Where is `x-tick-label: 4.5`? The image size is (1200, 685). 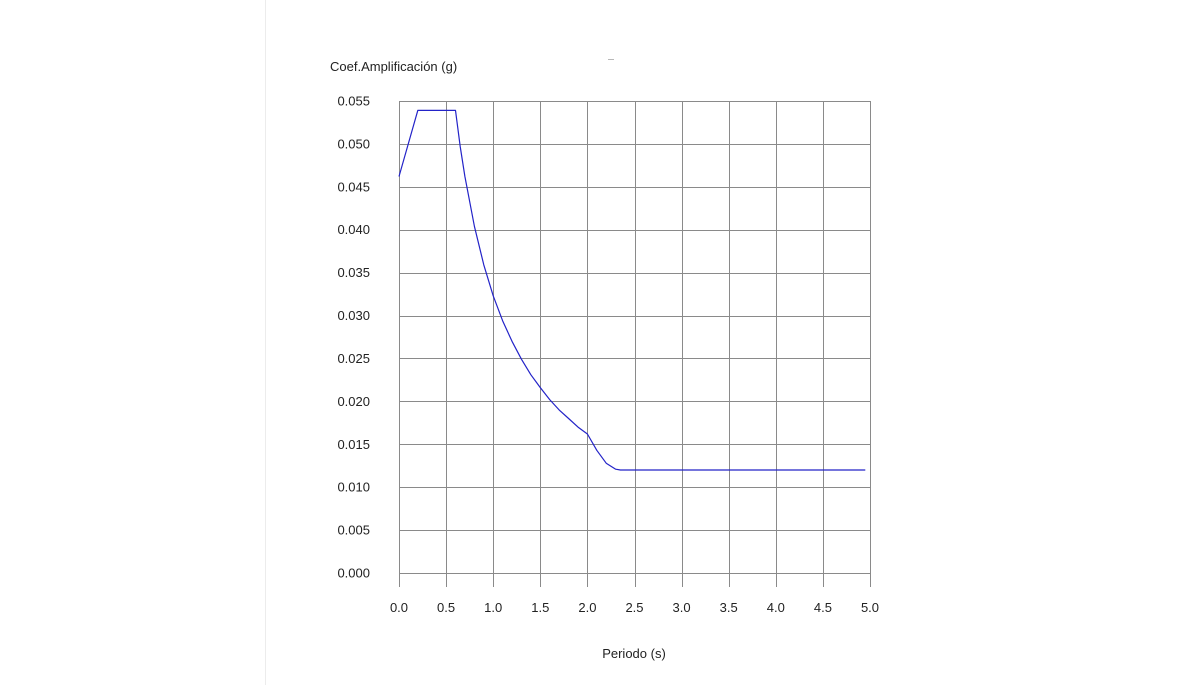
x-tick-label: 4.5 is located at coordinates (823, 607).